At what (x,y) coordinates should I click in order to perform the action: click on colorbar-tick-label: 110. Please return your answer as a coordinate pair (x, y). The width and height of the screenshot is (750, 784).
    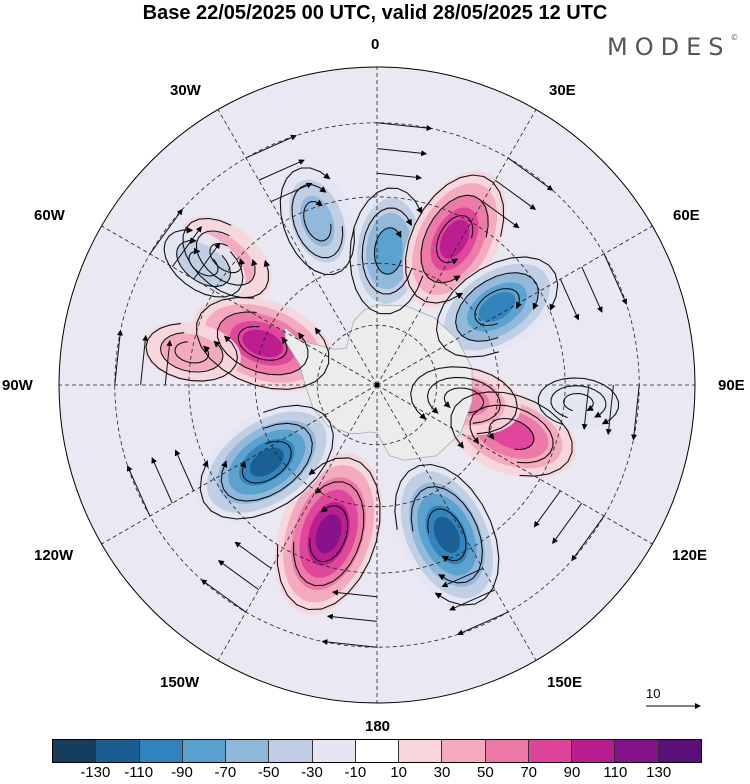
    Looking at the image, I should click on (615, 772).